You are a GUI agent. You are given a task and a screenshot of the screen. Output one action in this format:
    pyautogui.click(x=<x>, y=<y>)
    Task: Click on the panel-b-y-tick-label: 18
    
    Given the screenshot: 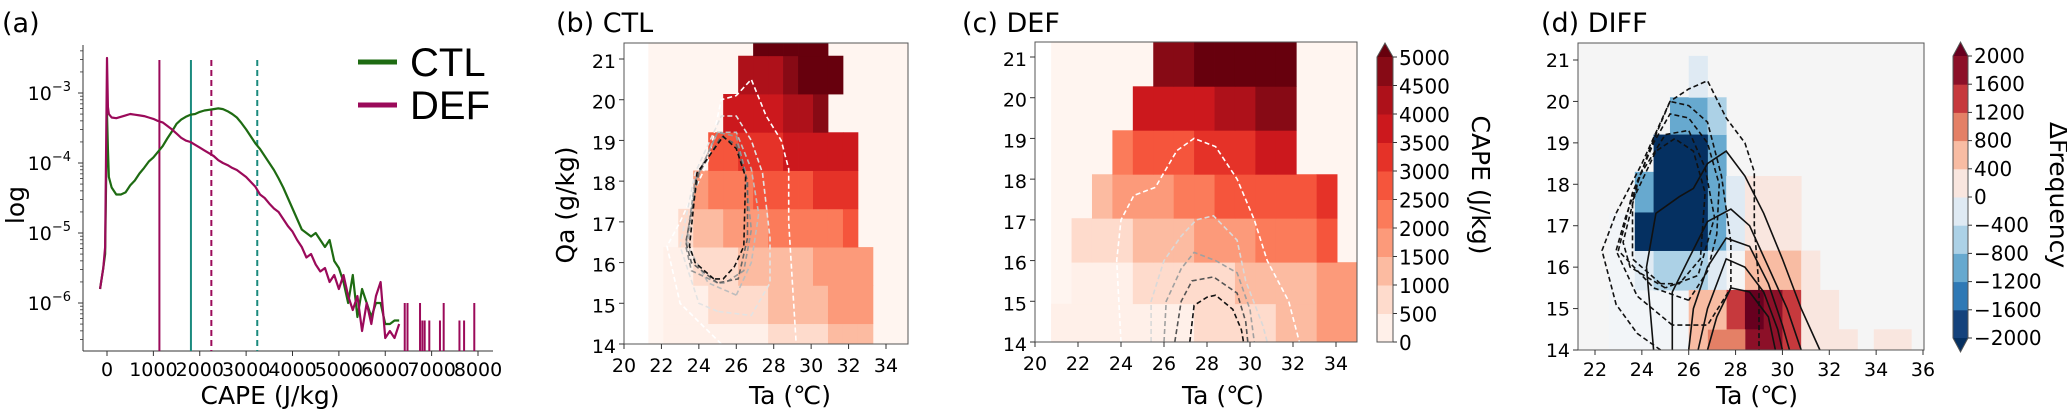 What is the action you would take?
    pyautogui.click(x=604, y=184)
    